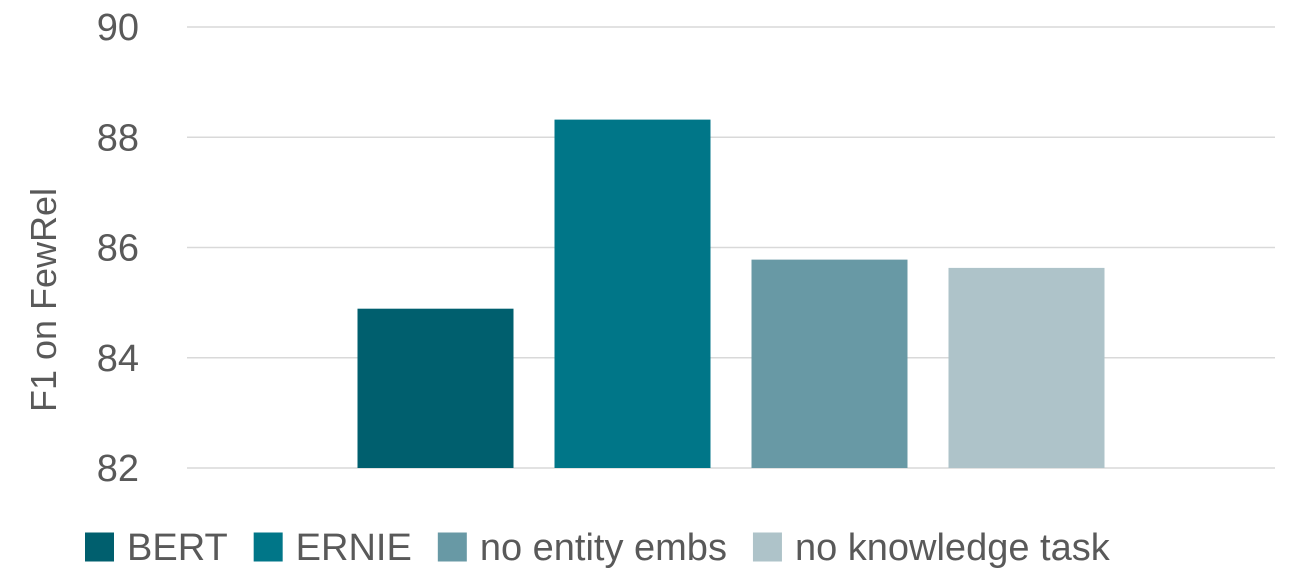 The height and width of the screenshot is (572, 1302). I want to click on legend-item: no entity embs, so click(582, 548).